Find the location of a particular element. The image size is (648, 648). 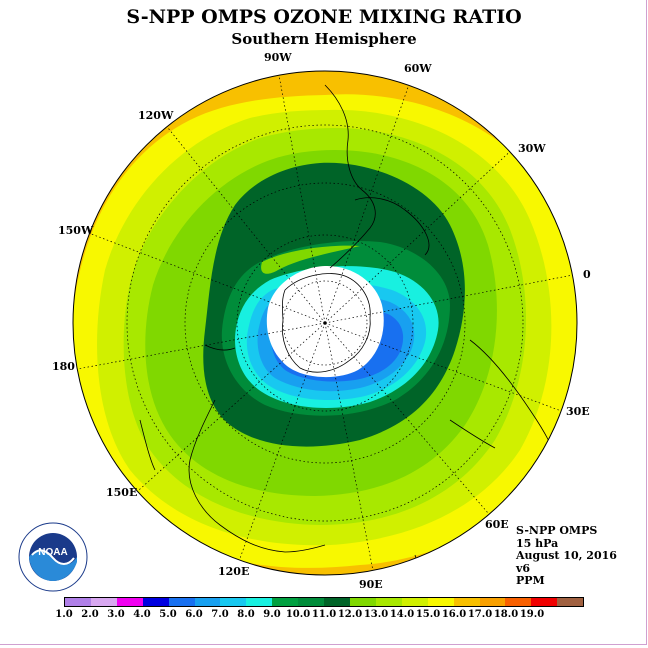

colorbar-tick-label: 15.0 is located at coordinates (428, 614).